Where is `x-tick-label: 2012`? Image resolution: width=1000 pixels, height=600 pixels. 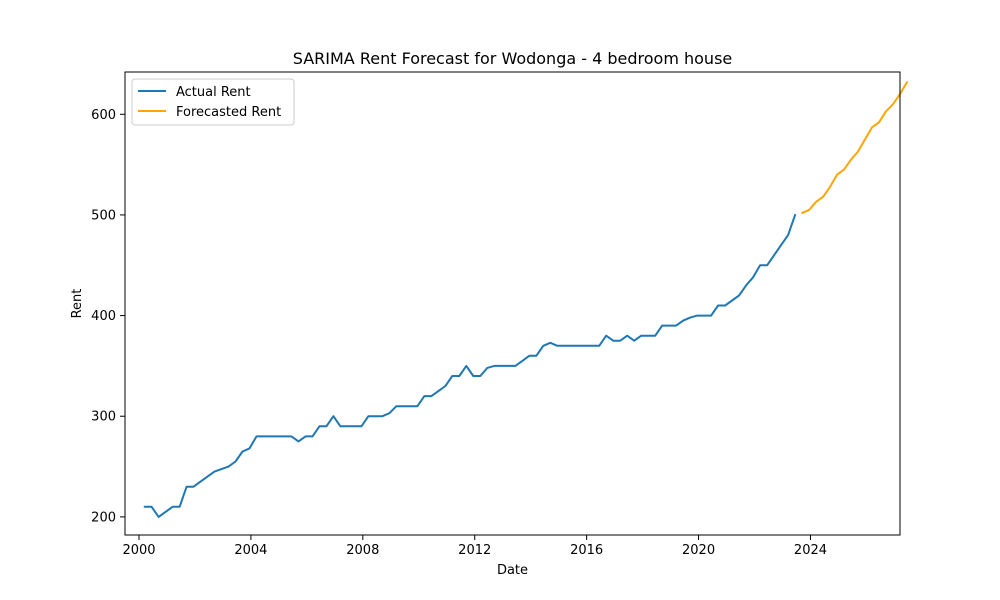
x-tick-label: 2012 is located at coordinates (474, 550).